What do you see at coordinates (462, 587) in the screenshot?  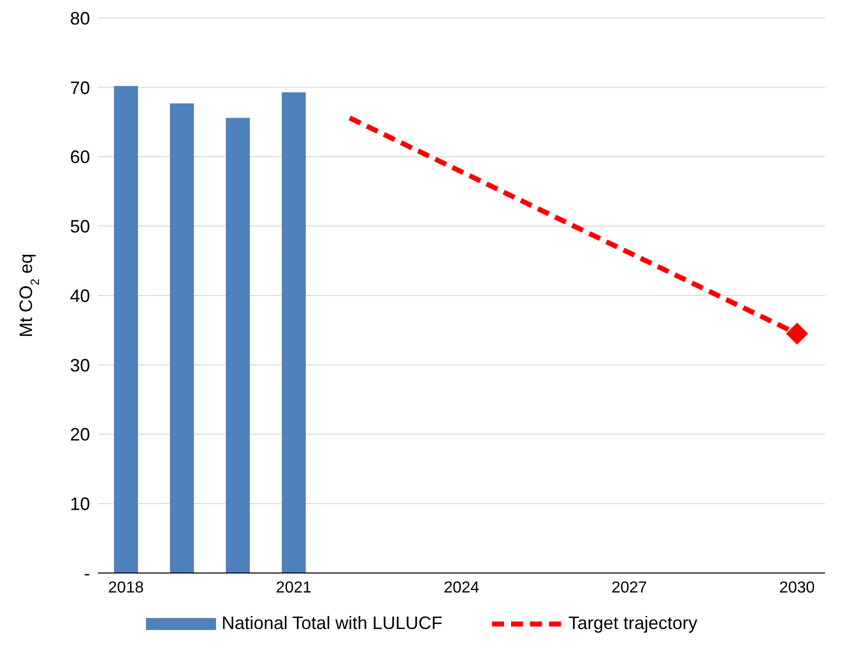 I see `x-tick-label: 2024` at bounding box center [462, 587].